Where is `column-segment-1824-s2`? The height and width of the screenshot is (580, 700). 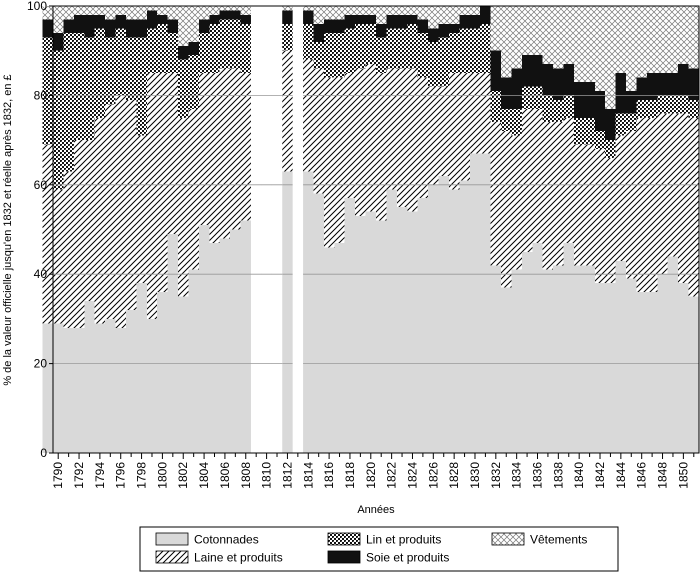 column-segment-1824-s2 is located at coordinates (413, 46).